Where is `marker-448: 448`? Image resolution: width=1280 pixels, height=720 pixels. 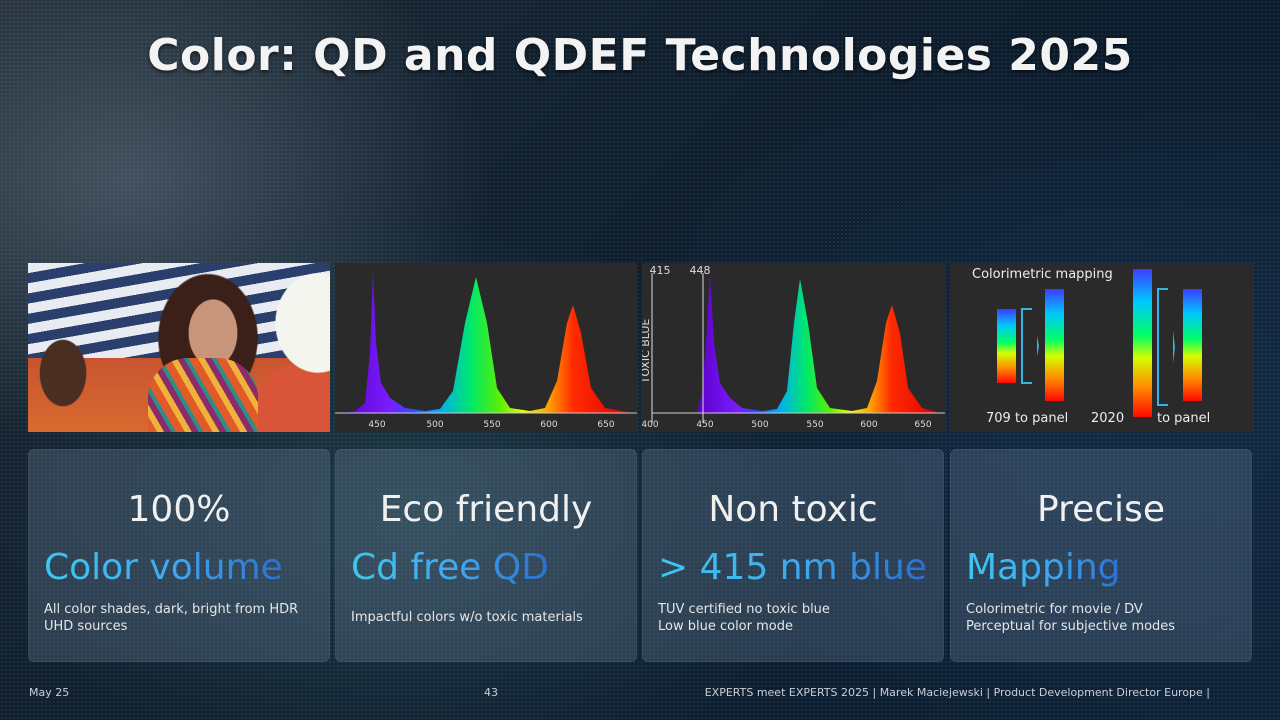 marker-448: 448 is located at coordinates (700, 270).